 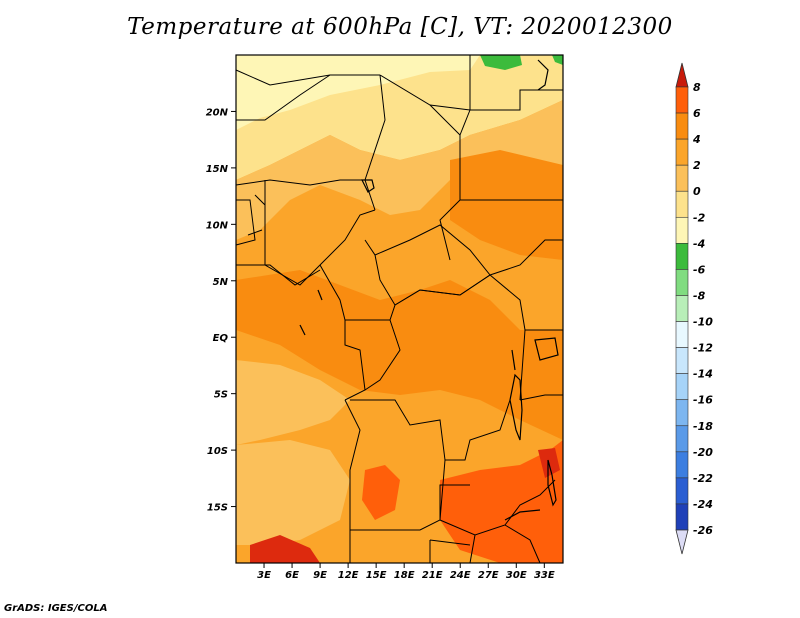 I want to click on border-drc-north, so click(x=460, y=302).